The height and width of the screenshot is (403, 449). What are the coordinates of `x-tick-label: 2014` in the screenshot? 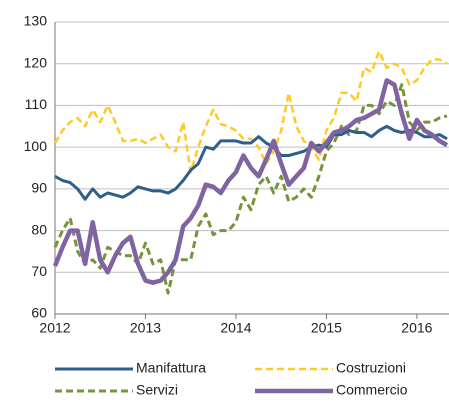 It's located at (235, 328).